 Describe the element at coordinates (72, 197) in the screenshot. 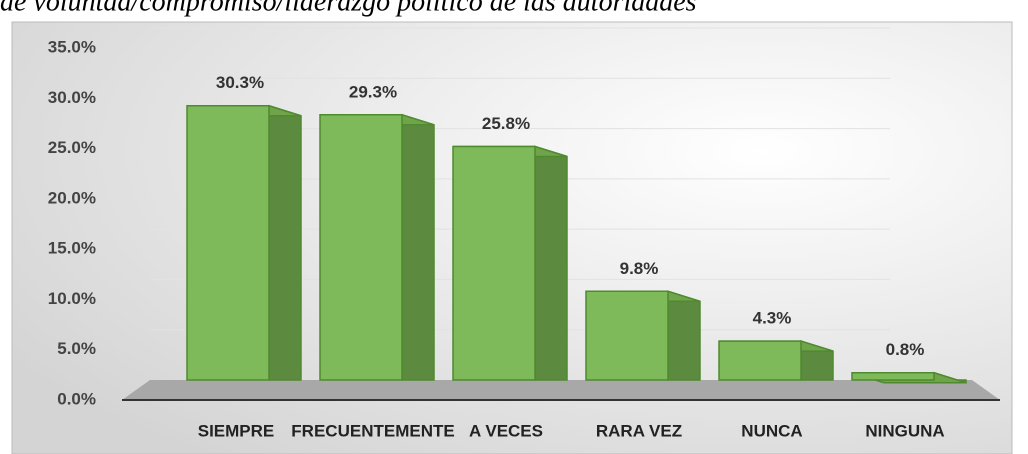

I see `y-tick-label: 20.0%` at that location.